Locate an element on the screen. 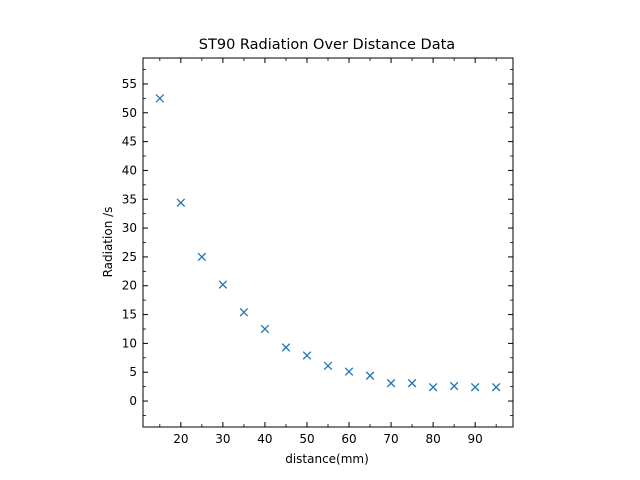  x-tick-label: 50 is located at coordinates (306, 439).